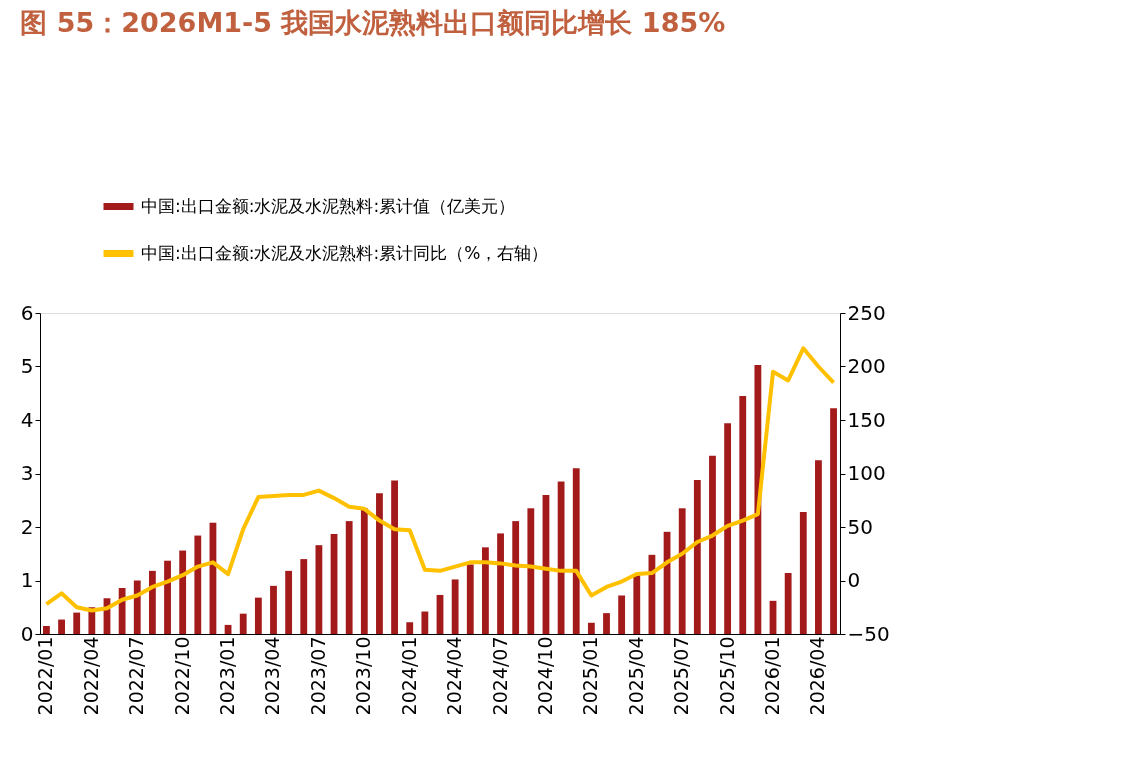  Describe the element at coordinates (27, 366) in the screenshot. I see `y-tick-label: 5` at that location.